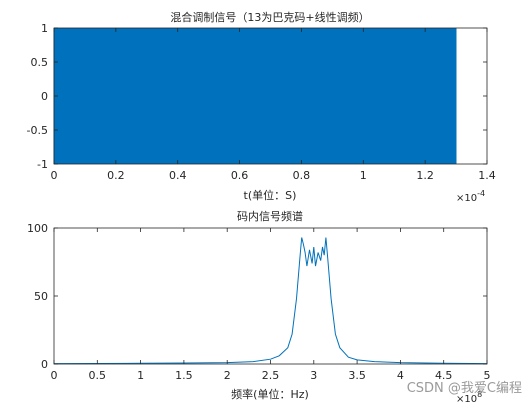  Describe the element at coordinates (42, 164) in the screenshot. I see `top-y-tick-label: -1` at that location.